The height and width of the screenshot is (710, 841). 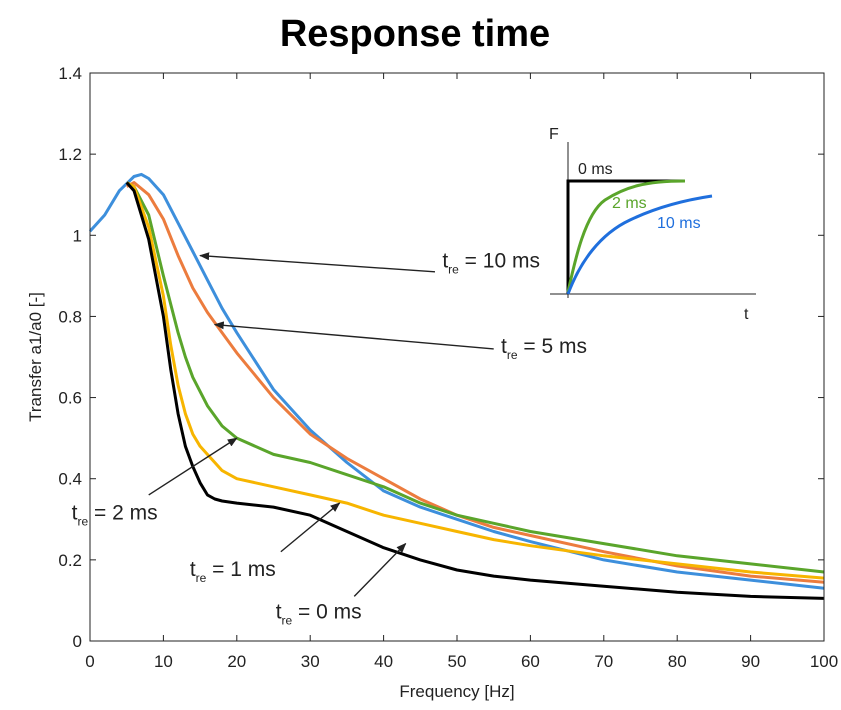 What do you see at coordinates (236, 661) in the screenshot?
I see `x-tick-label: 20` at bounding box center [236, 661].